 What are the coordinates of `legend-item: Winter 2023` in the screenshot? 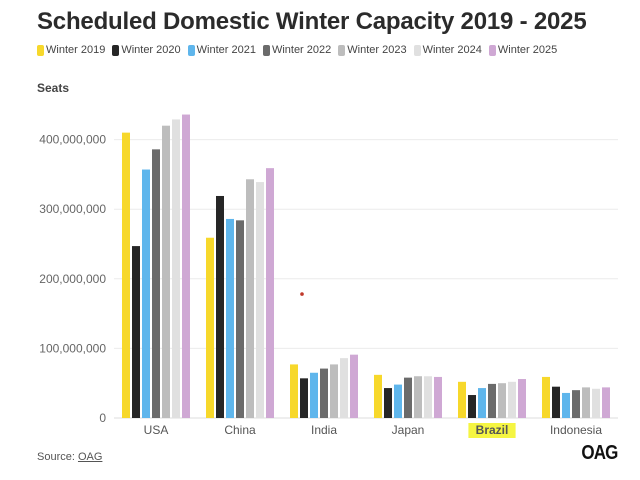 It's located at (372, 50).